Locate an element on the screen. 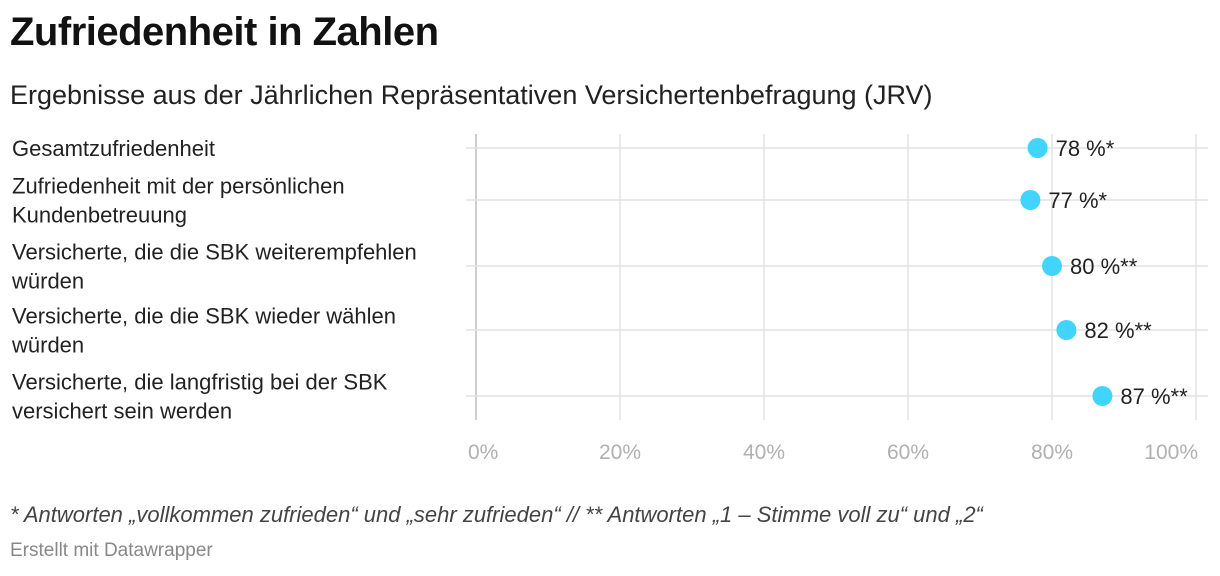 The width and height of the screenshot is (1220, 576). category-label: Zufriedenheit mit der persönlichen is located at coordinates (178, 186).